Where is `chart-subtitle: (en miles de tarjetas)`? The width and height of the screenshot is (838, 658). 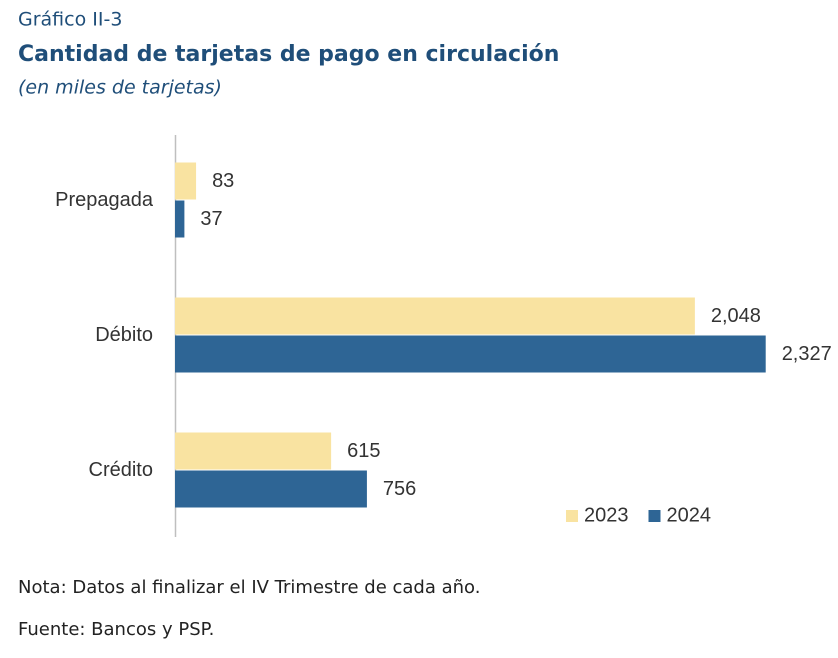
chart-subtitle: (en miles de tarjetas) is located at coordinates (120, 88).